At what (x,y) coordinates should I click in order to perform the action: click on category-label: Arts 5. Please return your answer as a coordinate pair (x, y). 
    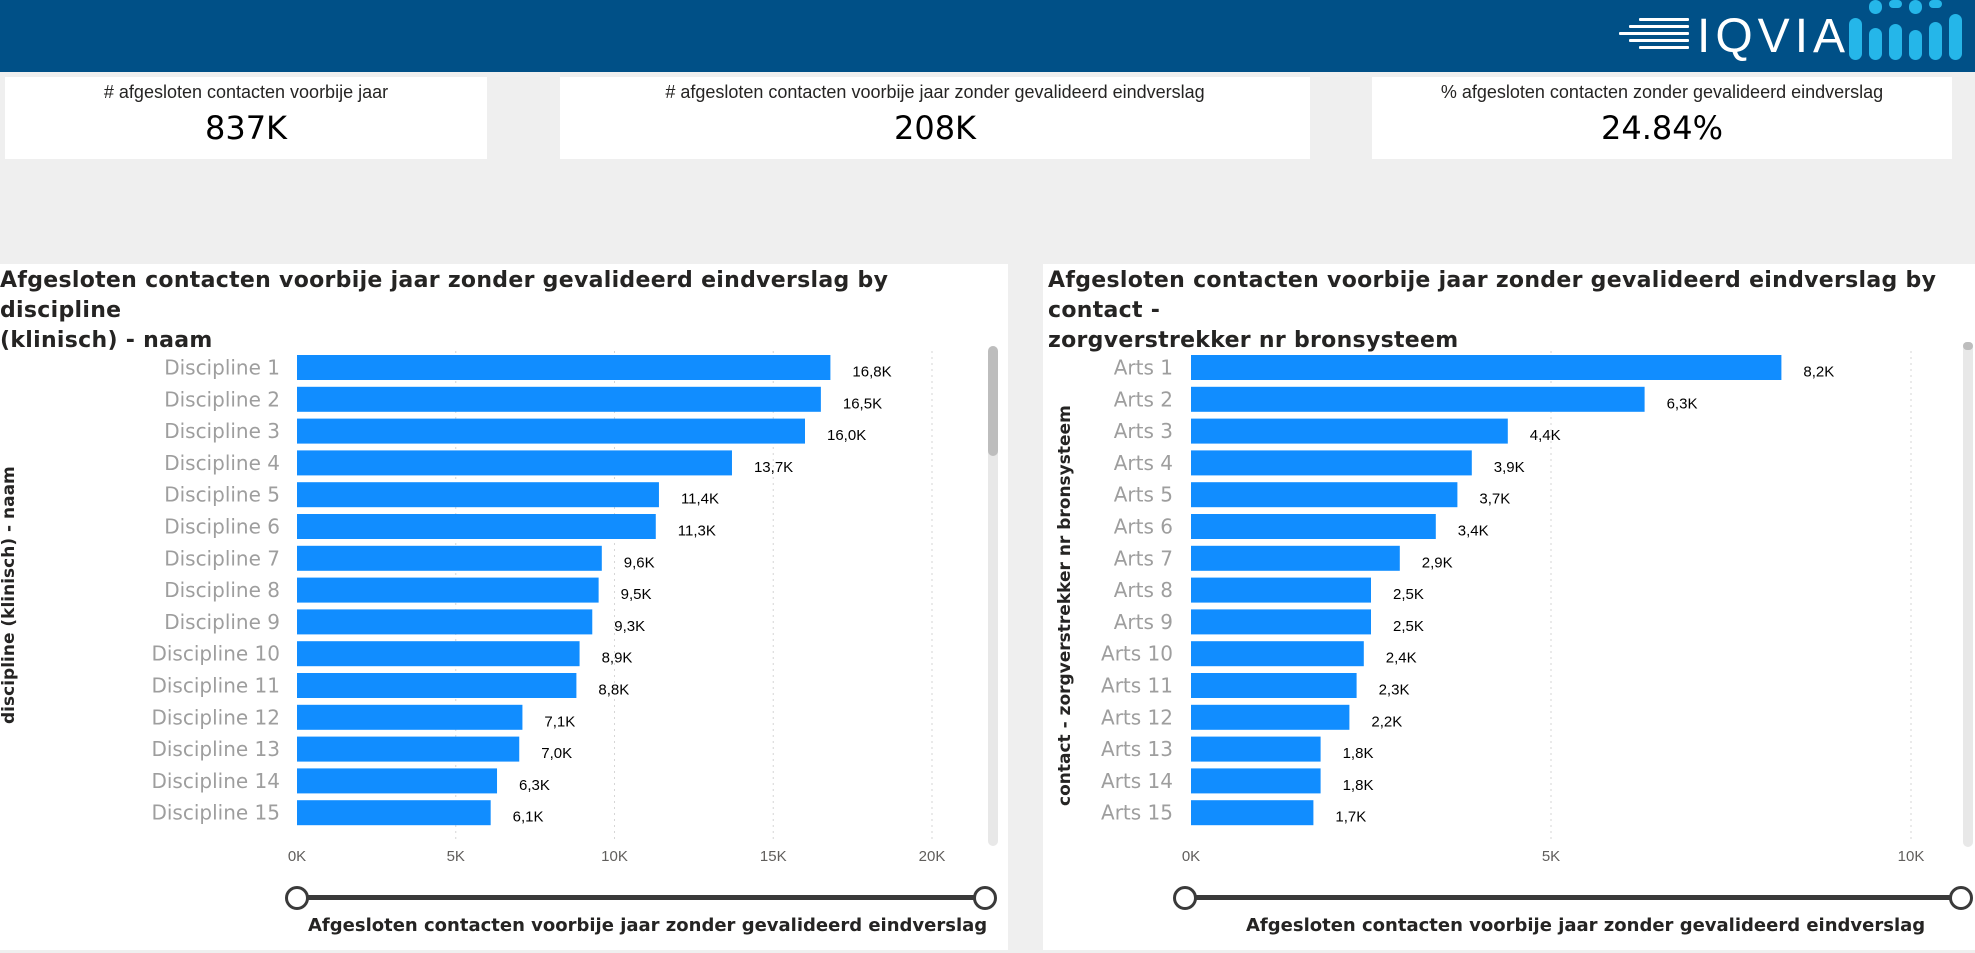
    Looking at the image, I should click on (1143, 495).